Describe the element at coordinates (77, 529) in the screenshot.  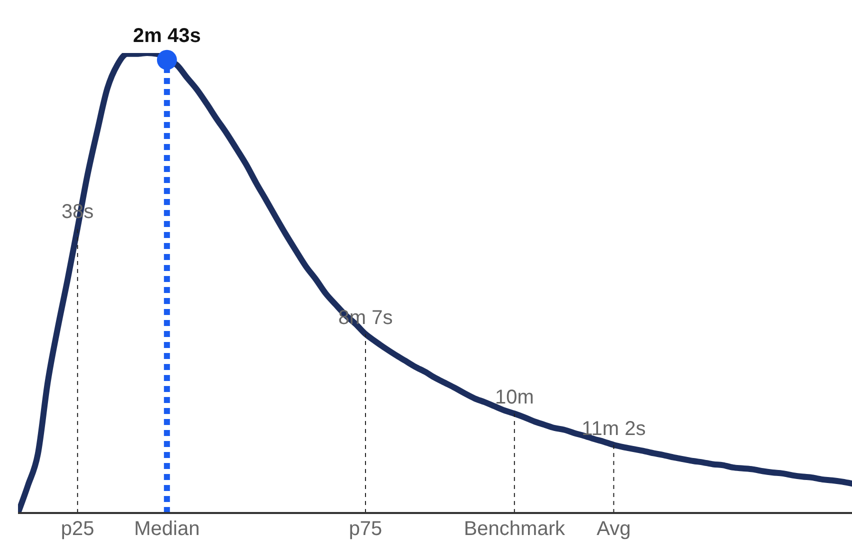
I see `x-tick-label: p25` at that location.